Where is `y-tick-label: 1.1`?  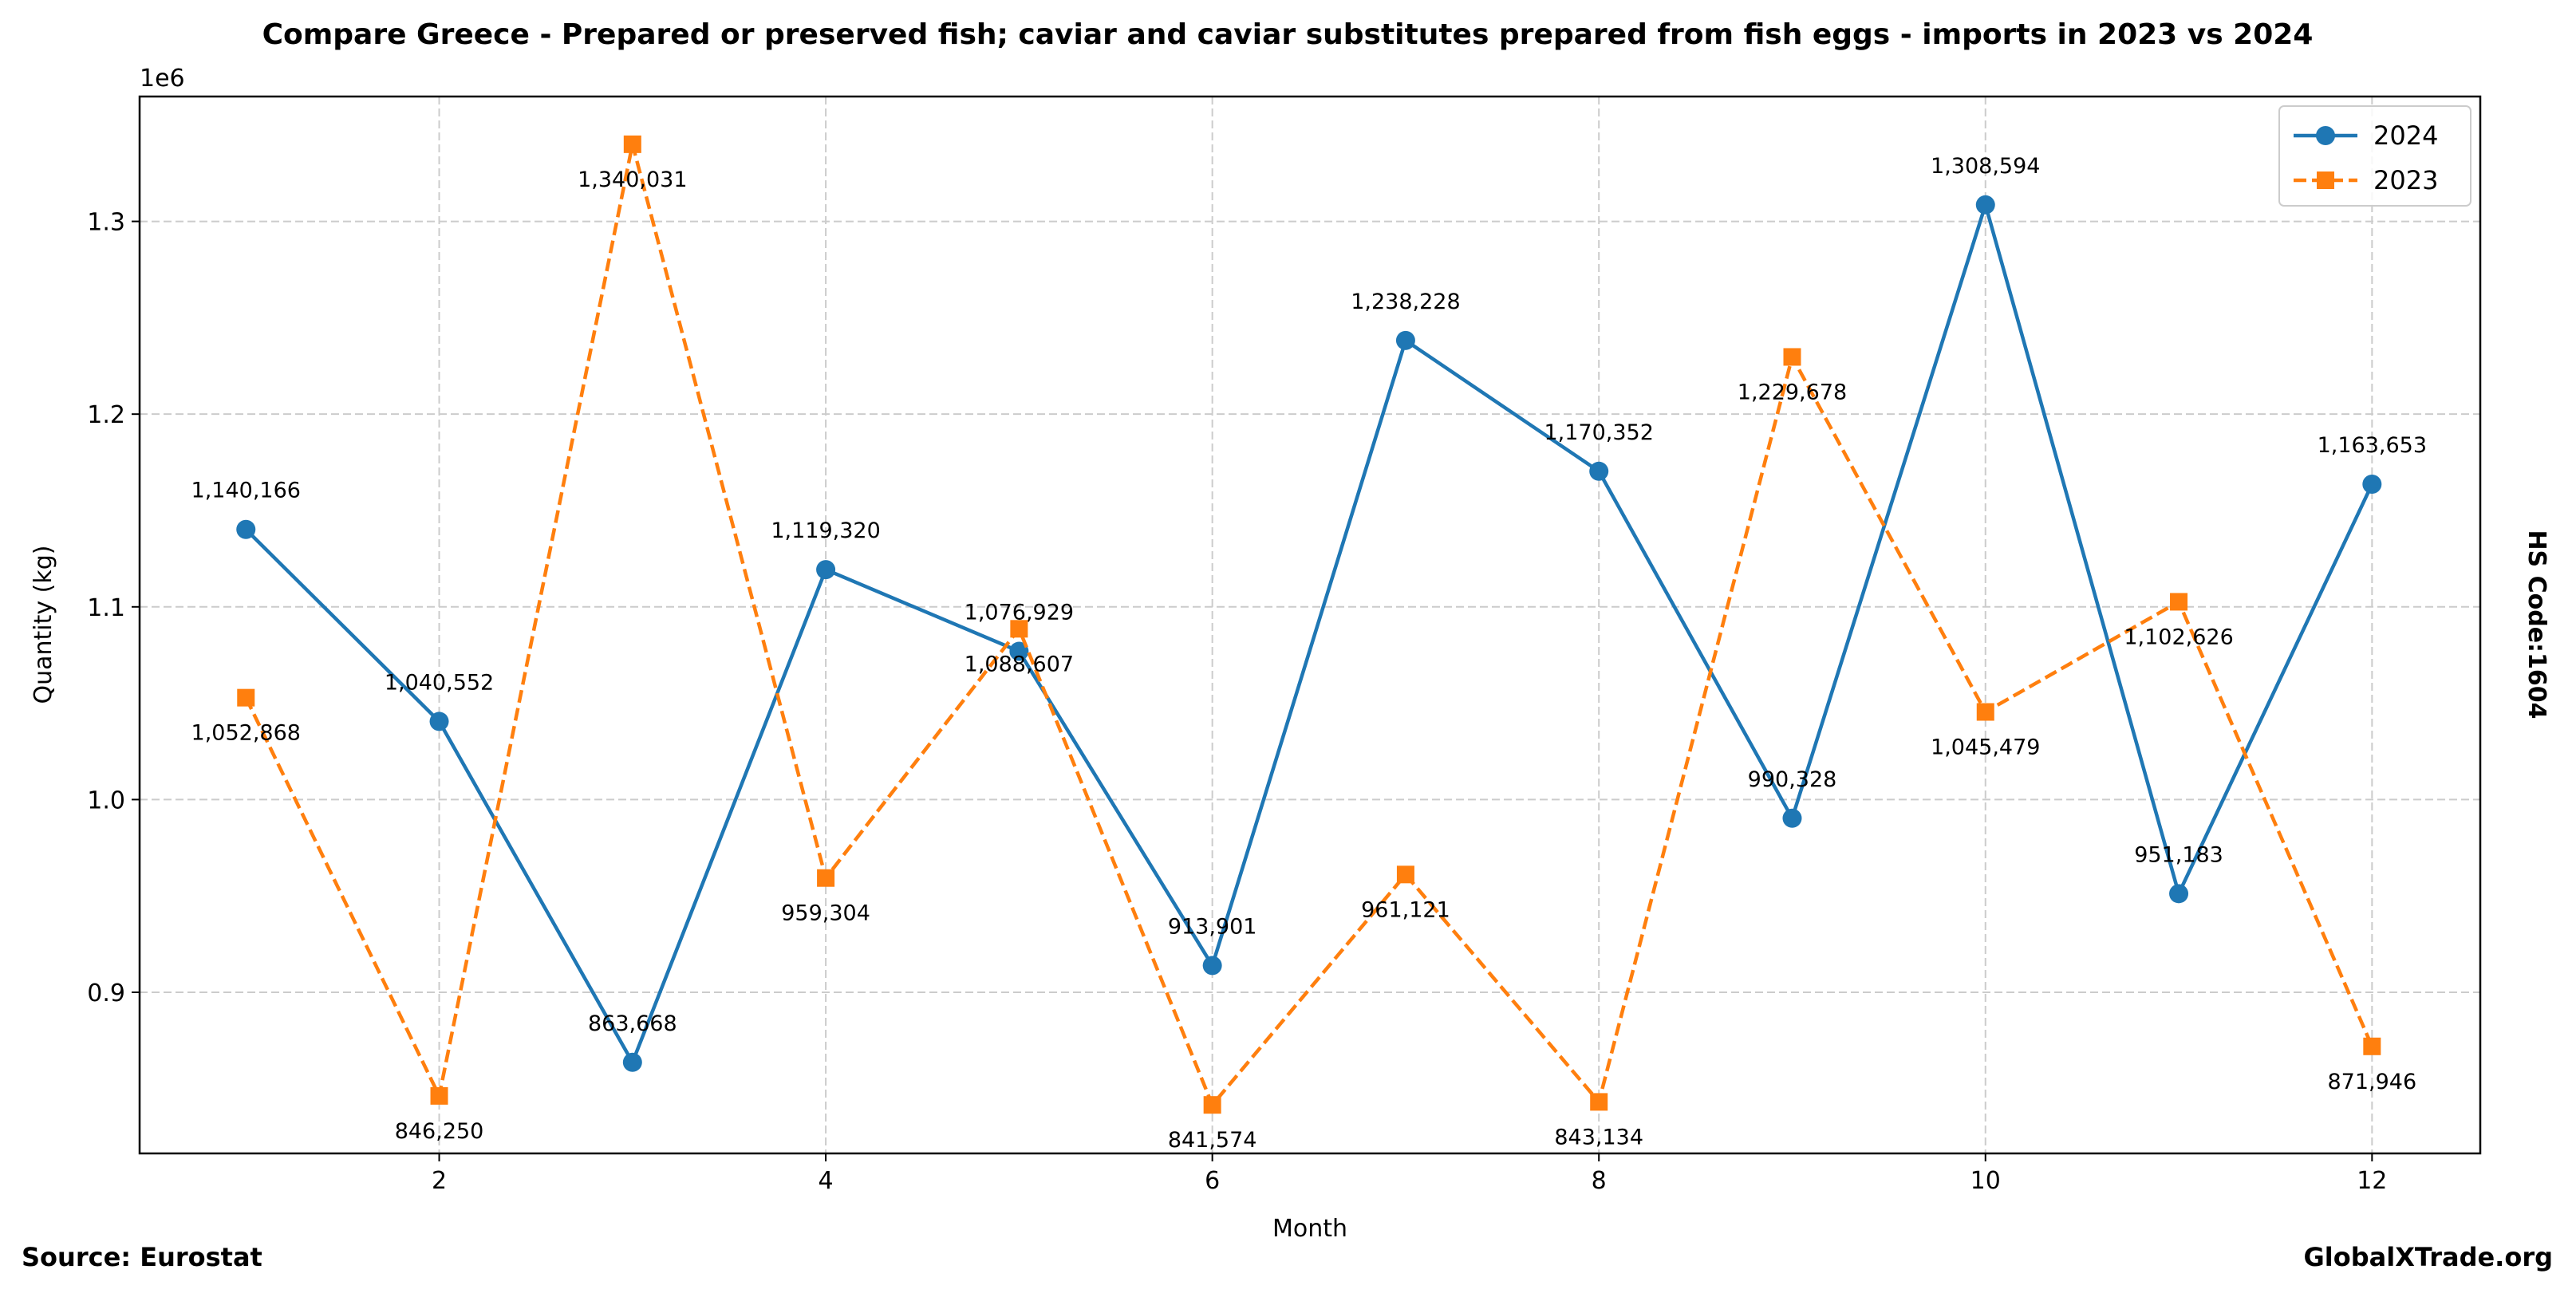 y-tick-label: 1.1 is located at coordinates (106, 608).